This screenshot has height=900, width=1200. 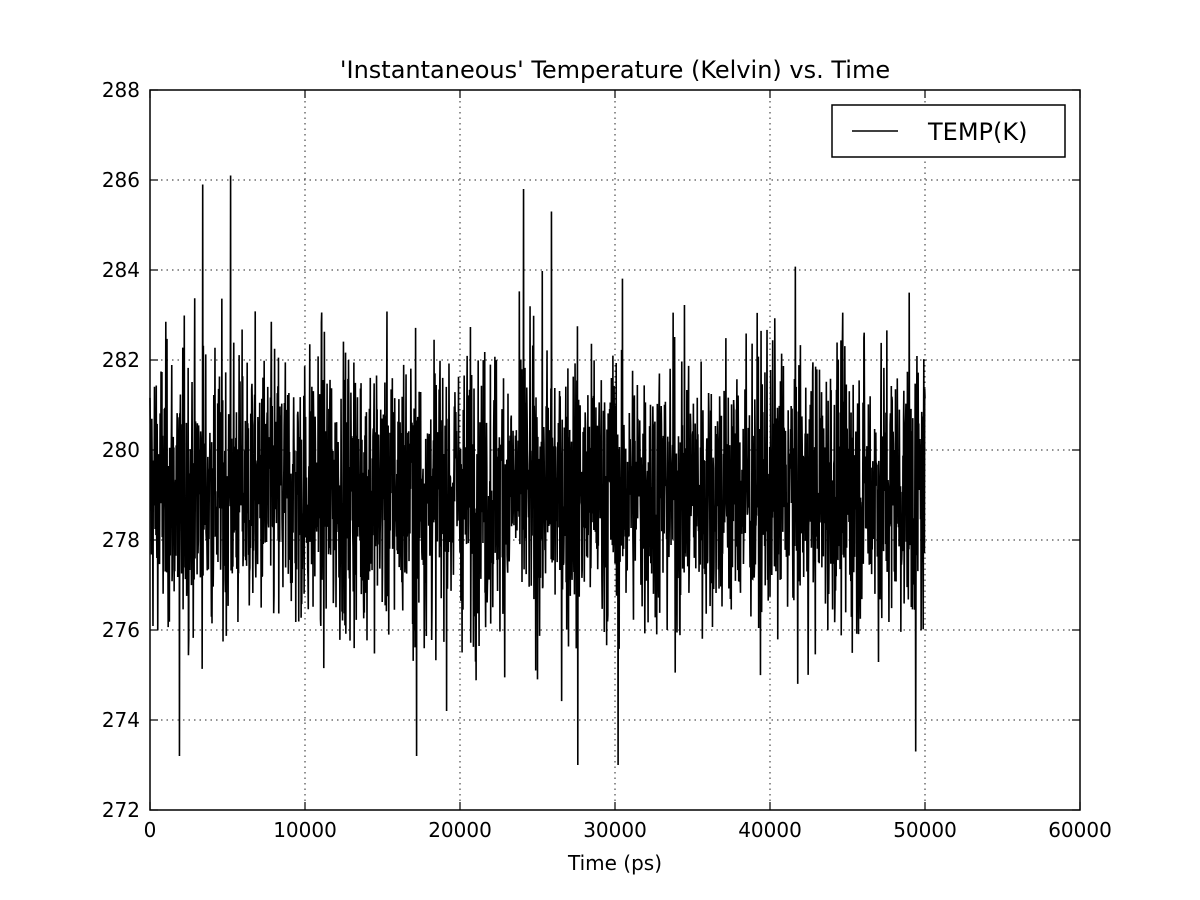 I want to click on x-tick-label: 10000, so click(x=305, y=830).